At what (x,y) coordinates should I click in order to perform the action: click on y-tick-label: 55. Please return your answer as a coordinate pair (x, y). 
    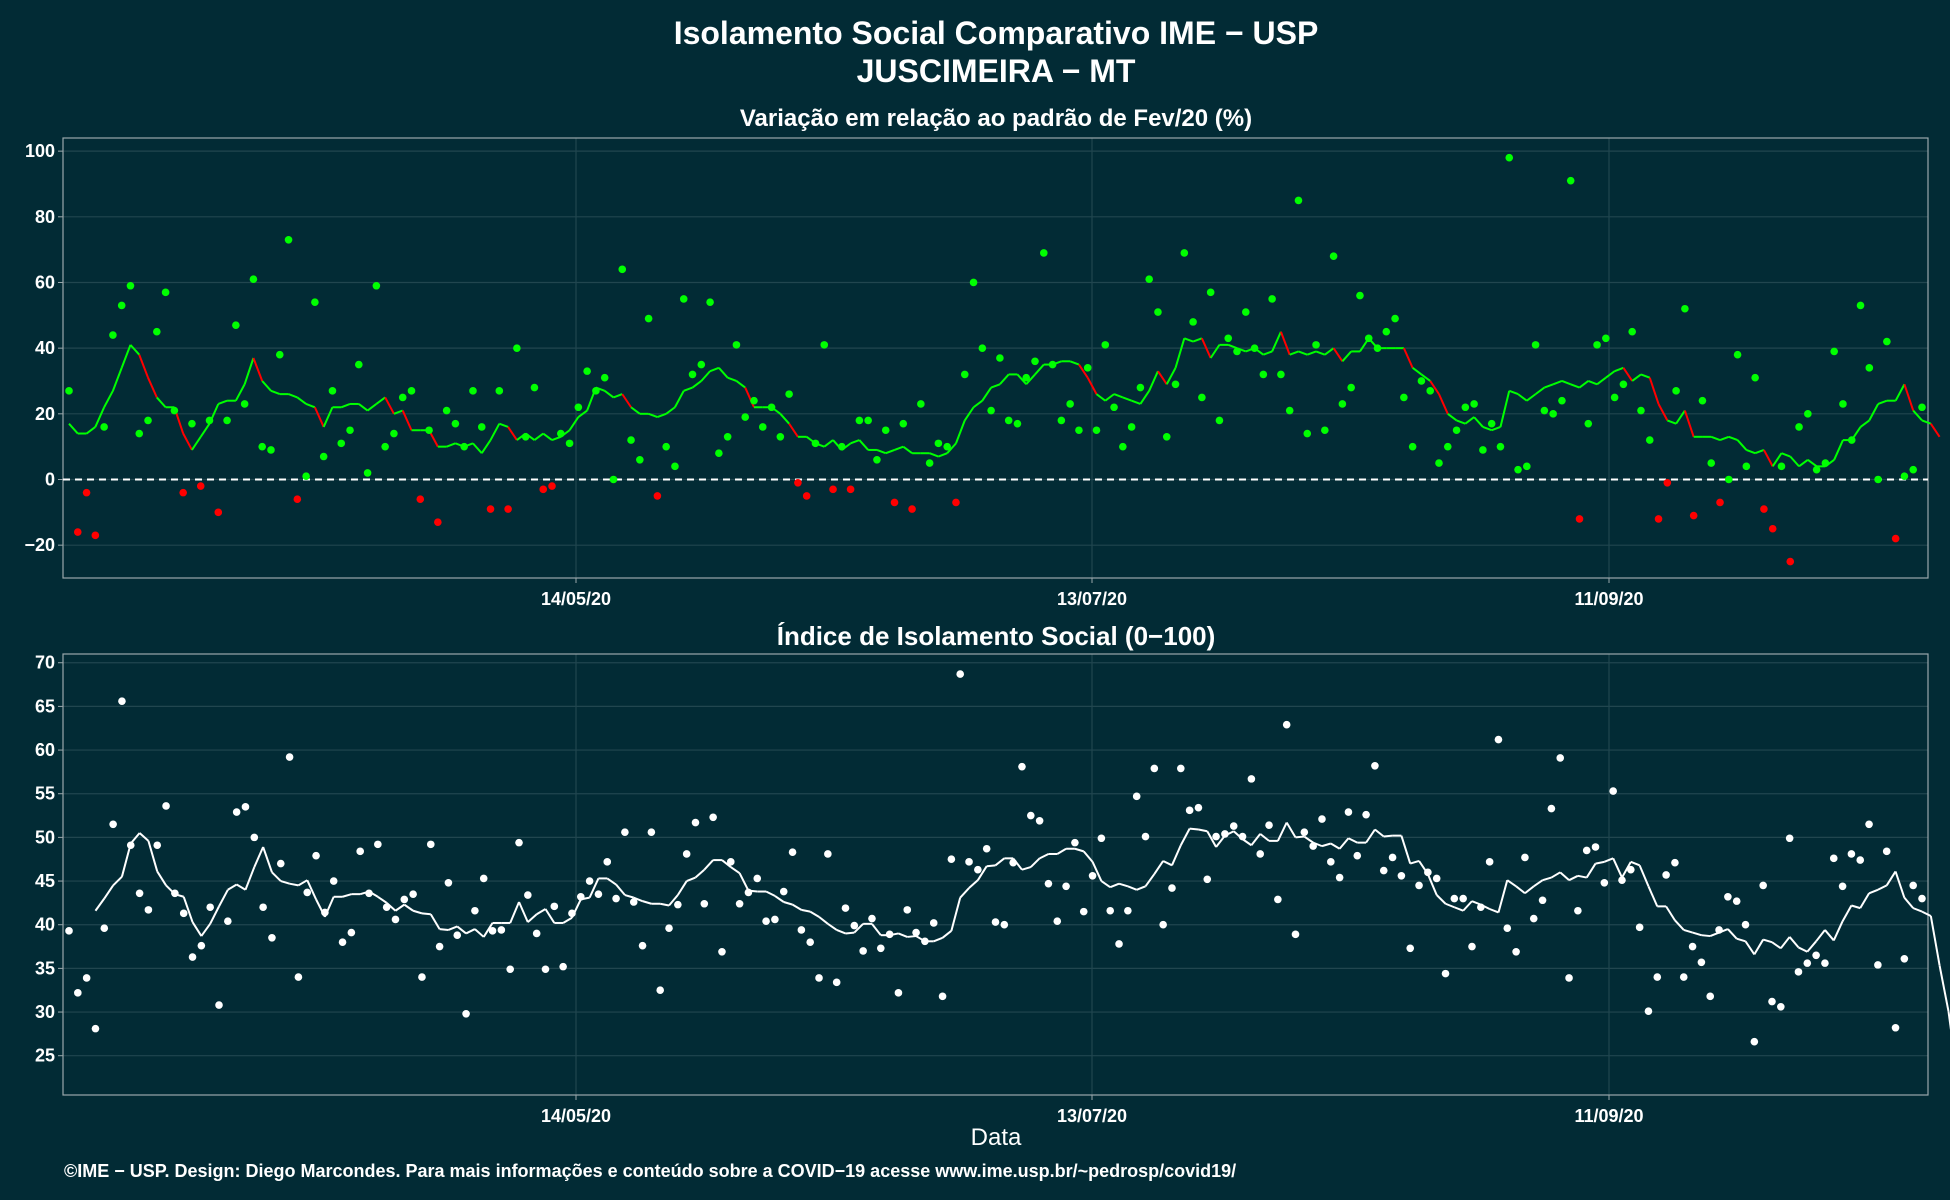
    Looking at the image, I should click on (45, 794).